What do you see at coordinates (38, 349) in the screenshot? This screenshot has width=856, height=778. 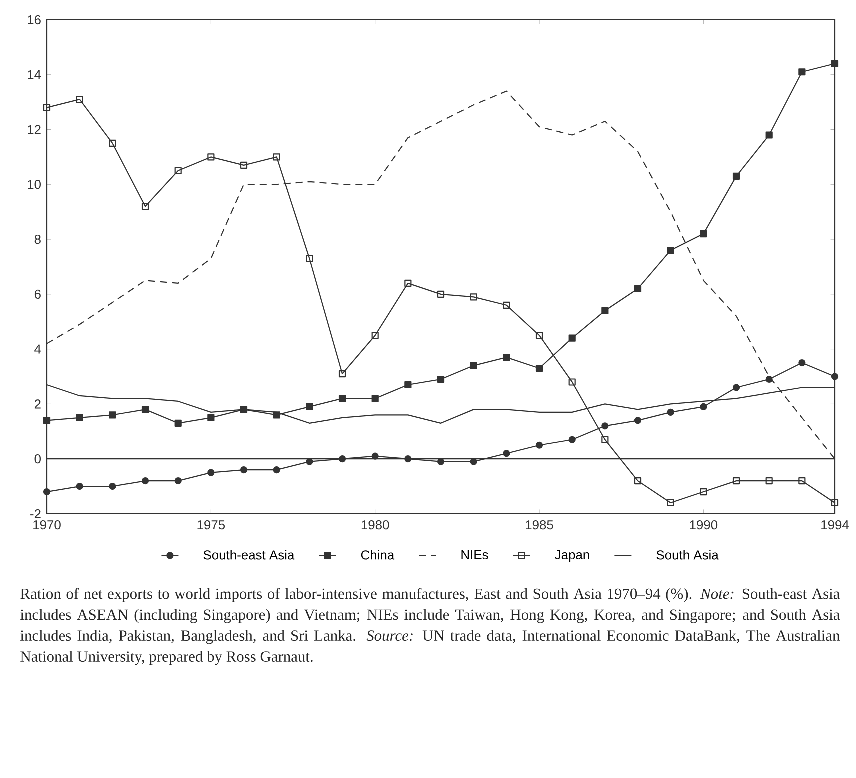 I see `y-tick-label: 4` at bounding box center [38, 349].